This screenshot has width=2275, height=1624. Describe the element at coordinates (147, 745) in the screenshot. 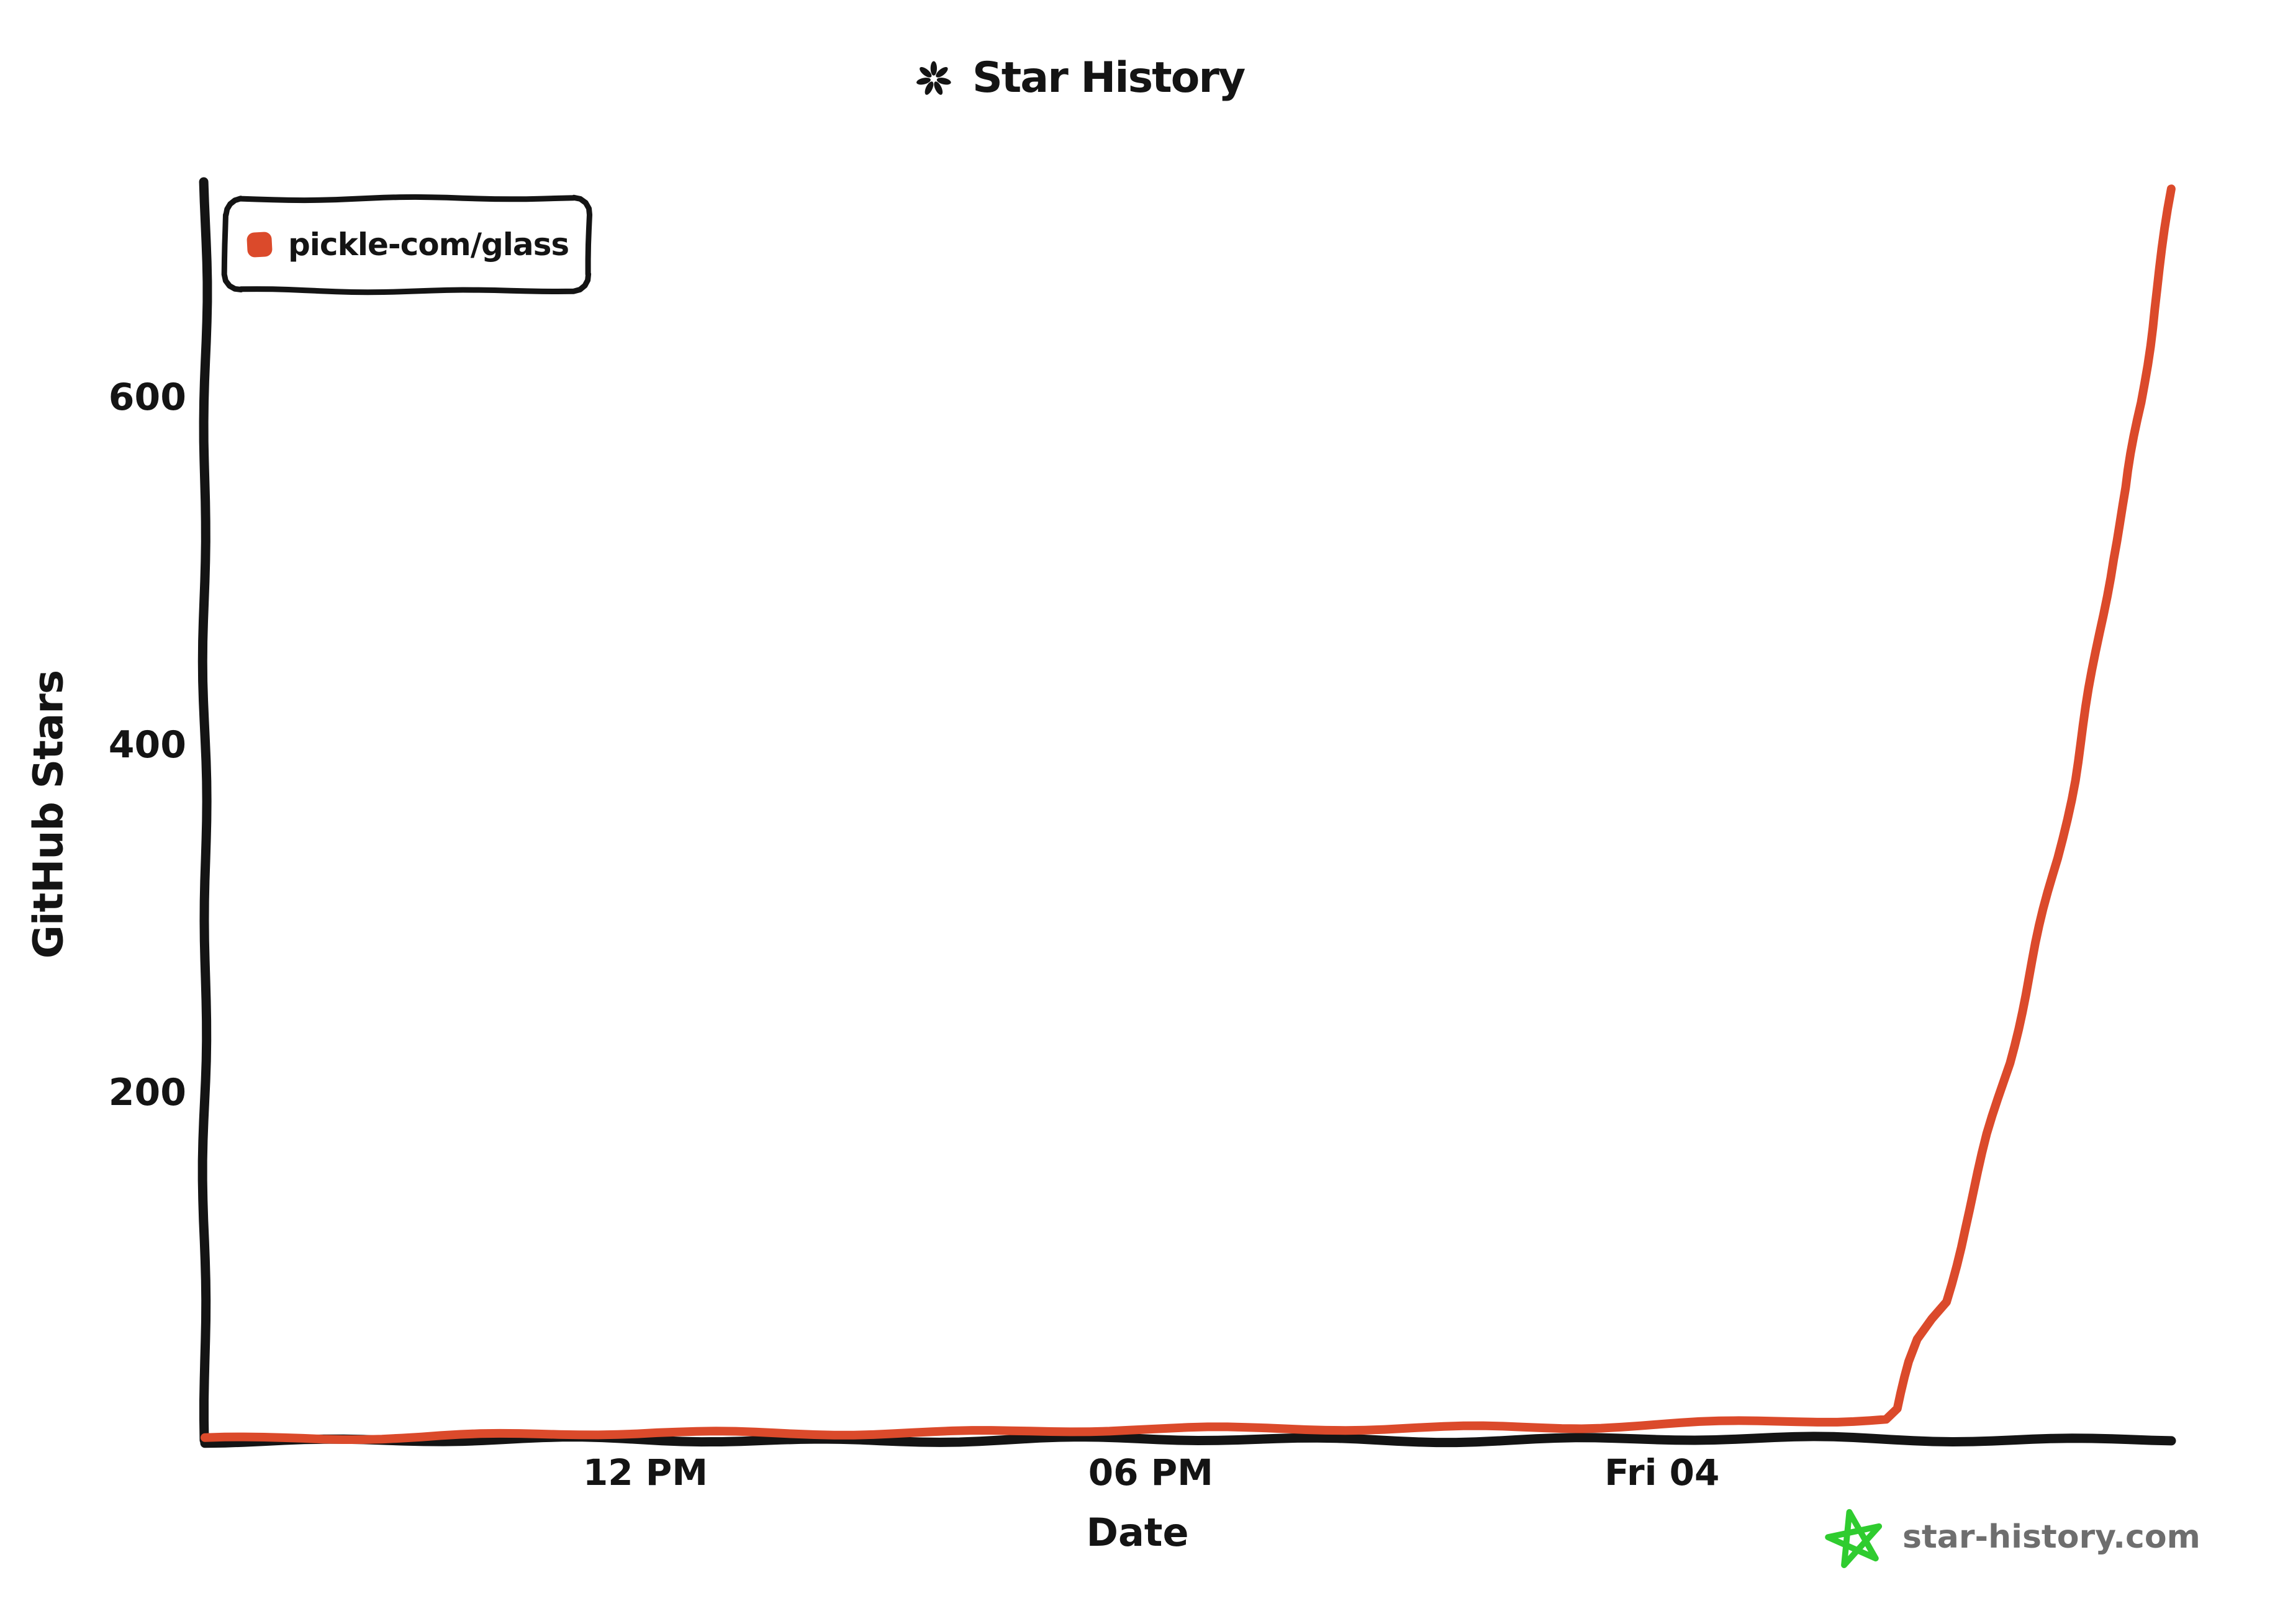

I see `y-tick-label-400: 400` at that location.